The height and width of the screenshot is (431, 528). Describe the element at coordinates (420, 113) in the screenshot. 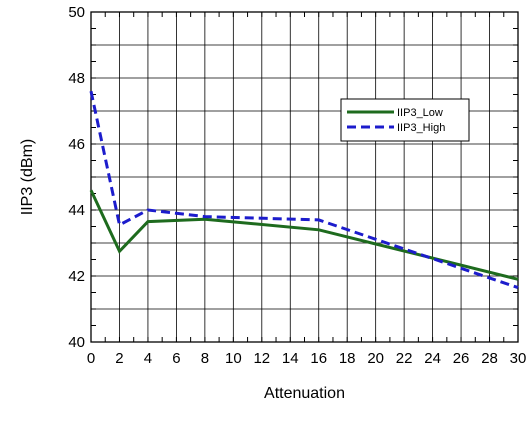

I see `legend-label-iip3-low: IIP3_Low` at that location.